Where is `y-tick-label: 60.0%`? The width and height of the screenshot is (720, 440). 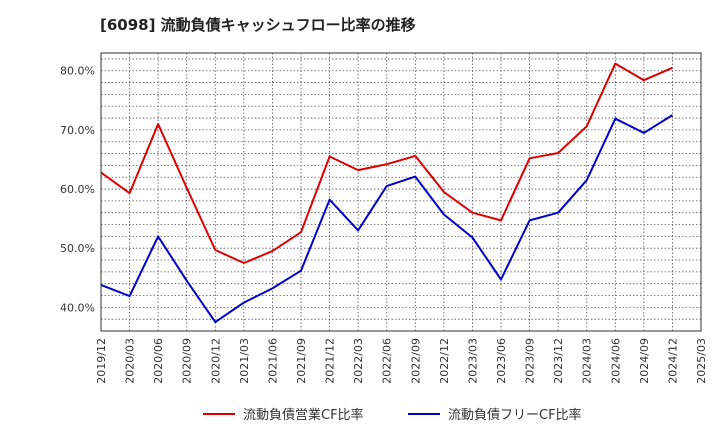 y-tick-label: 60.0% is located at coordinates (77, 189).